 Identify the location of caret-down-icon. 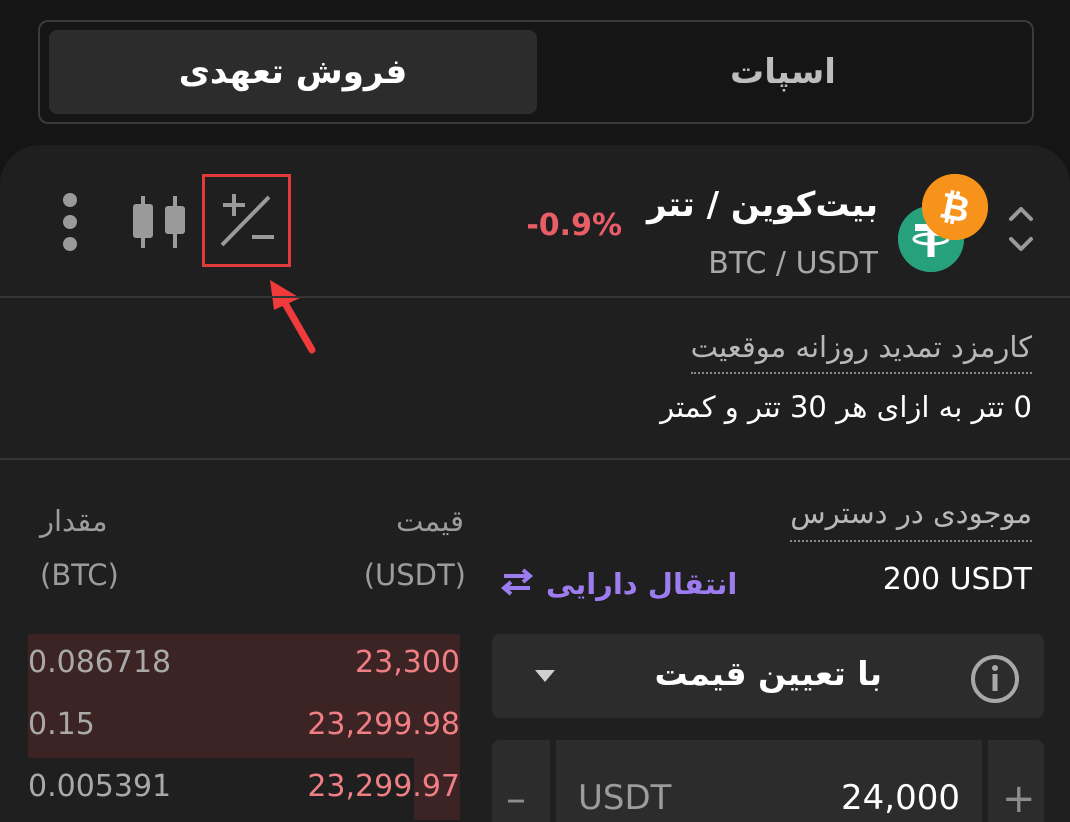
(545, 675).